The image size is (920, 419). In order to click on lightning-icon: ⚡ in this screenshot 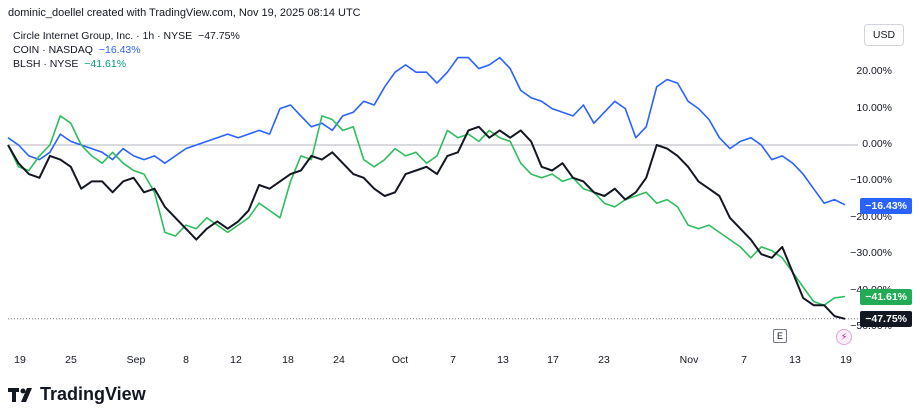, I will do `click(844, 337)`.